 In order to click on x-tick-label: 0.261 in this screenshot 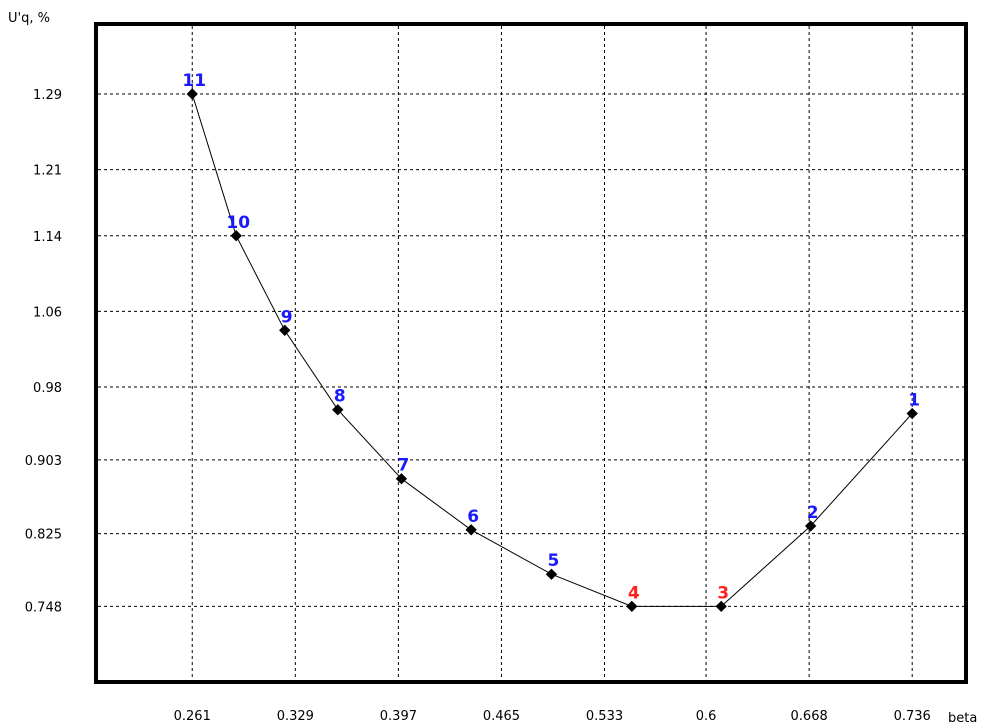, I will do `click(192, 716)`.